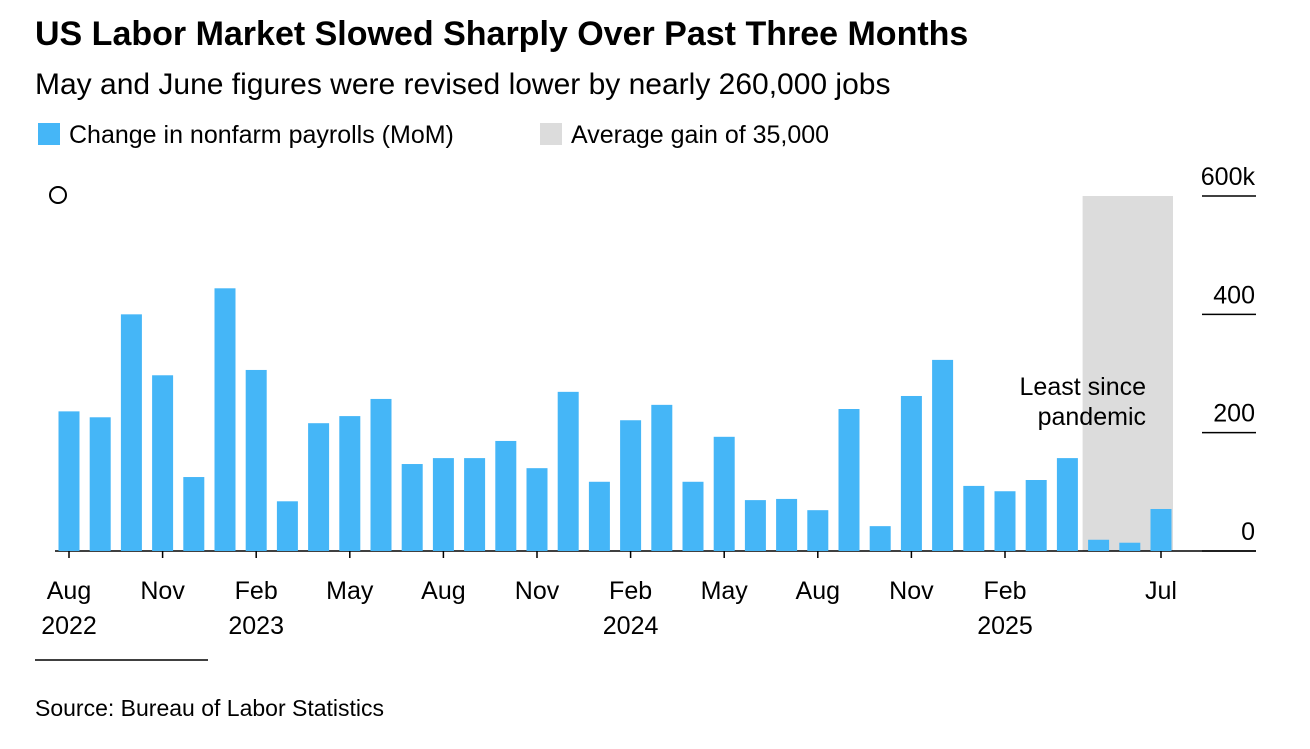  I want to click on x-tick-year: 2025, so click(1005, 626).